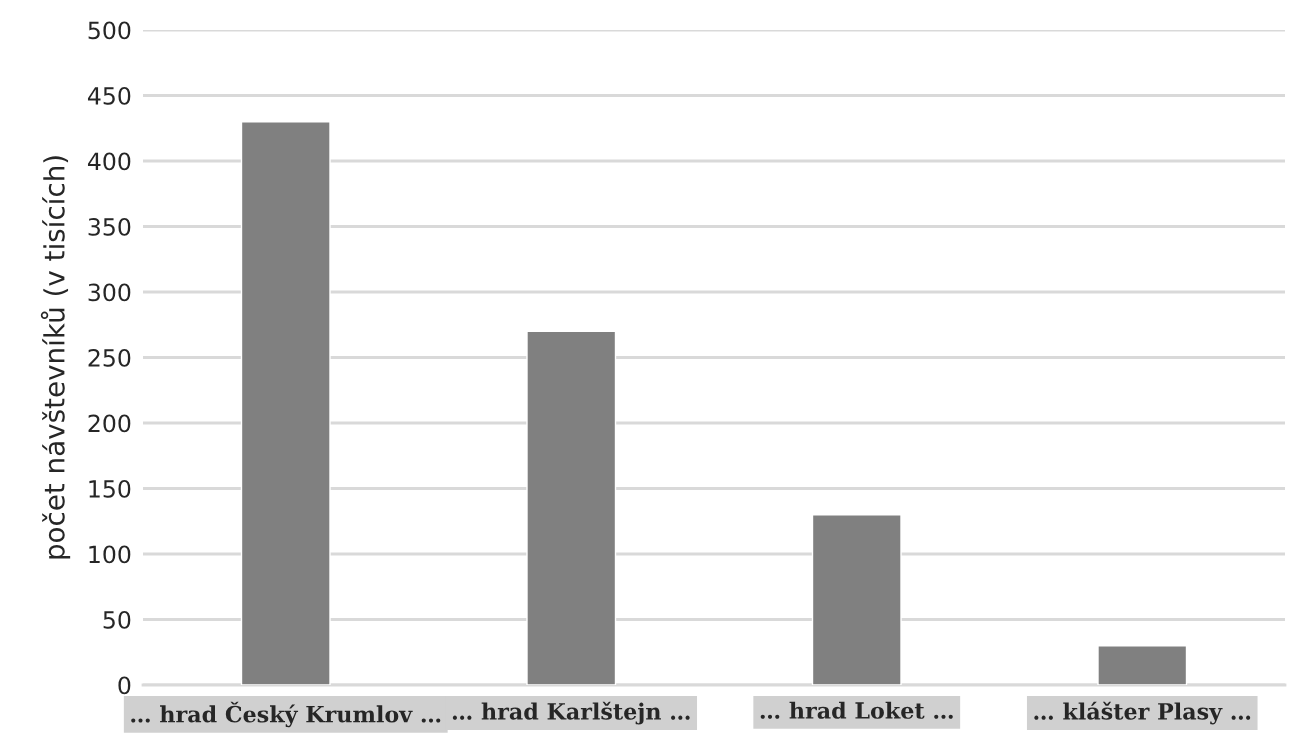  Describe the element at coordinates (109, 226) in the screenshot. I see `y-tick-label: 350` at that location.